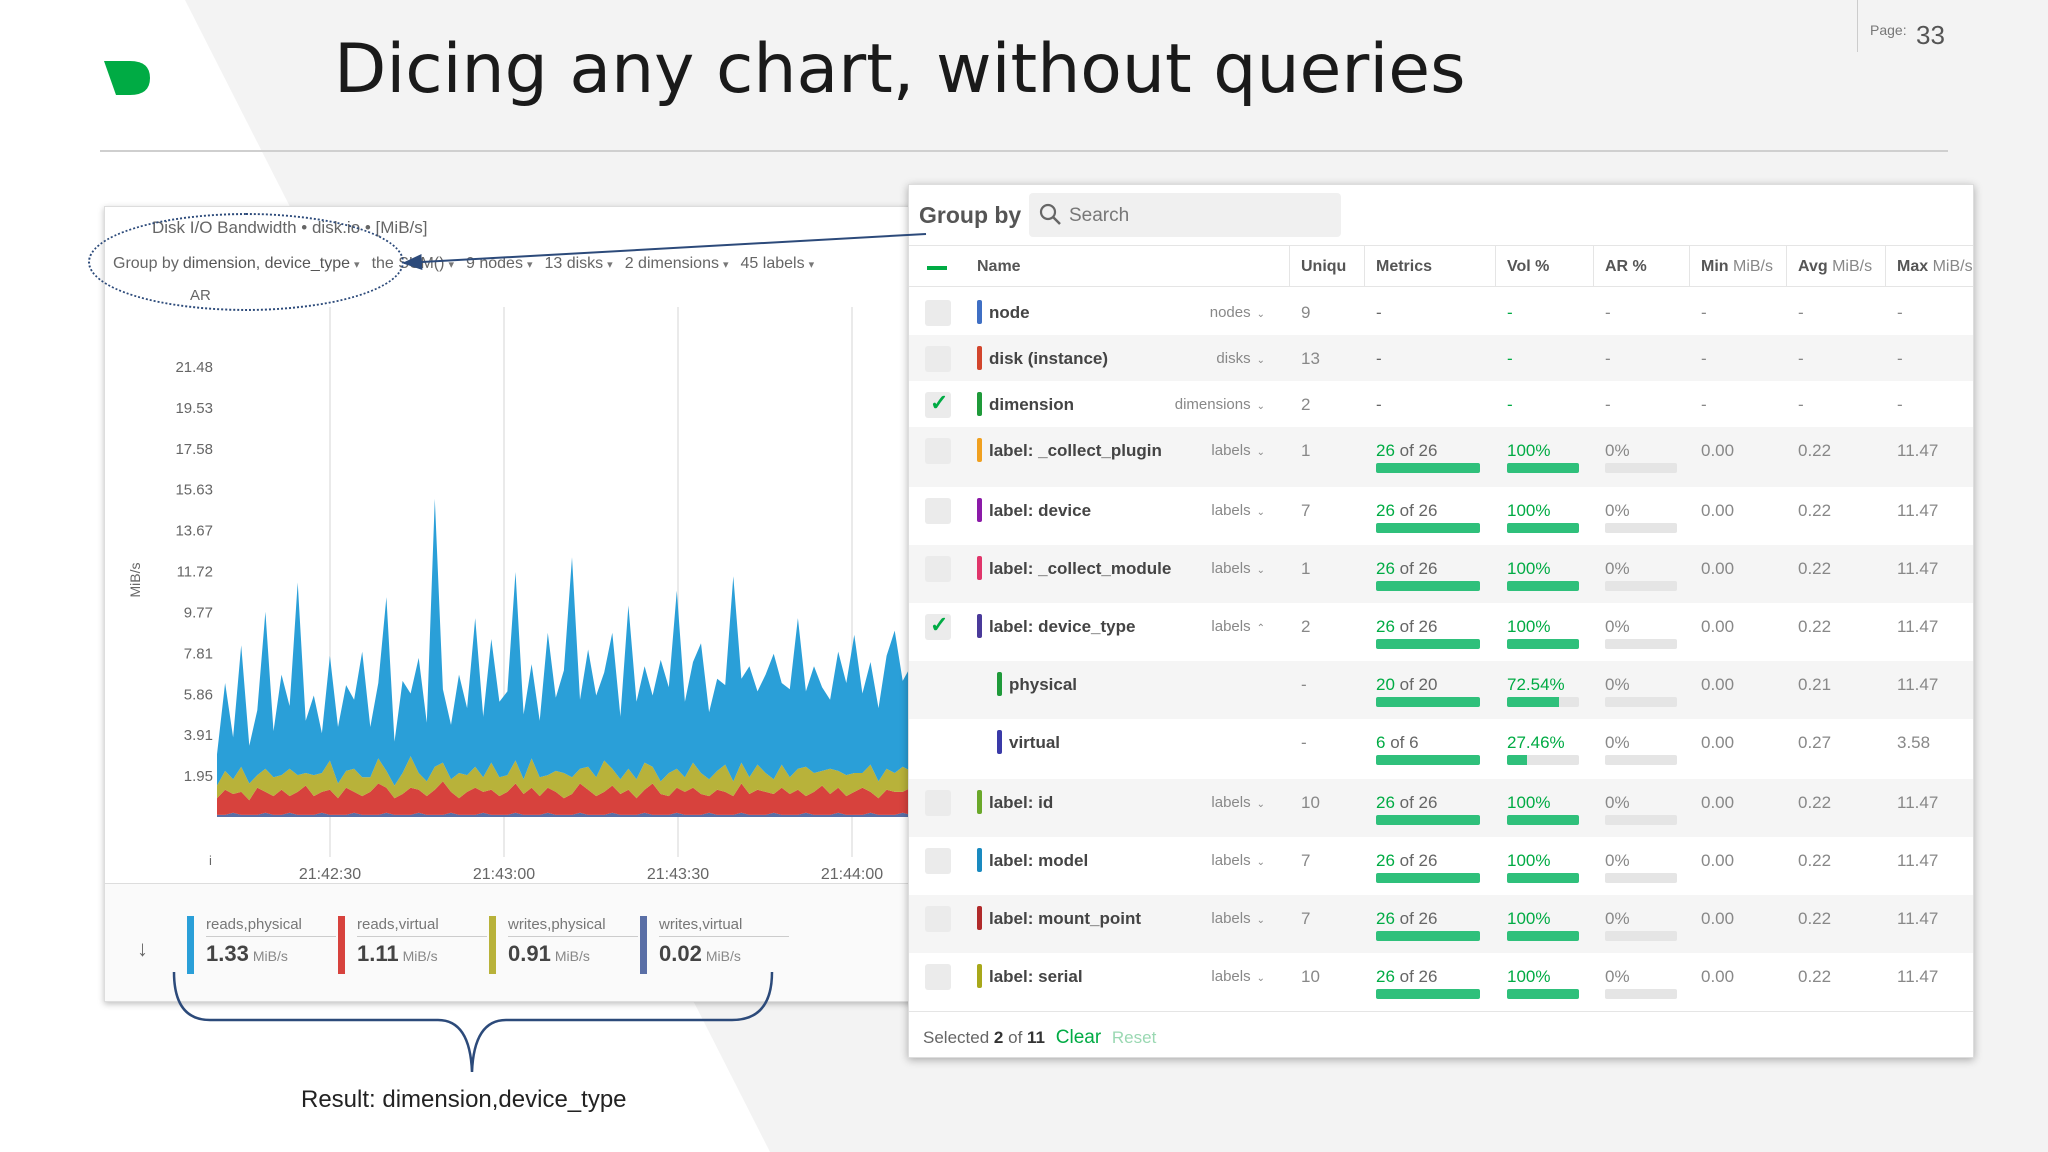 The height and width of the screenshot is (1152, 2048). What do you see at coordinates (1306, 568) in the screenshot?
I see `row-unique: 1` at bounding box center [1306, 568].